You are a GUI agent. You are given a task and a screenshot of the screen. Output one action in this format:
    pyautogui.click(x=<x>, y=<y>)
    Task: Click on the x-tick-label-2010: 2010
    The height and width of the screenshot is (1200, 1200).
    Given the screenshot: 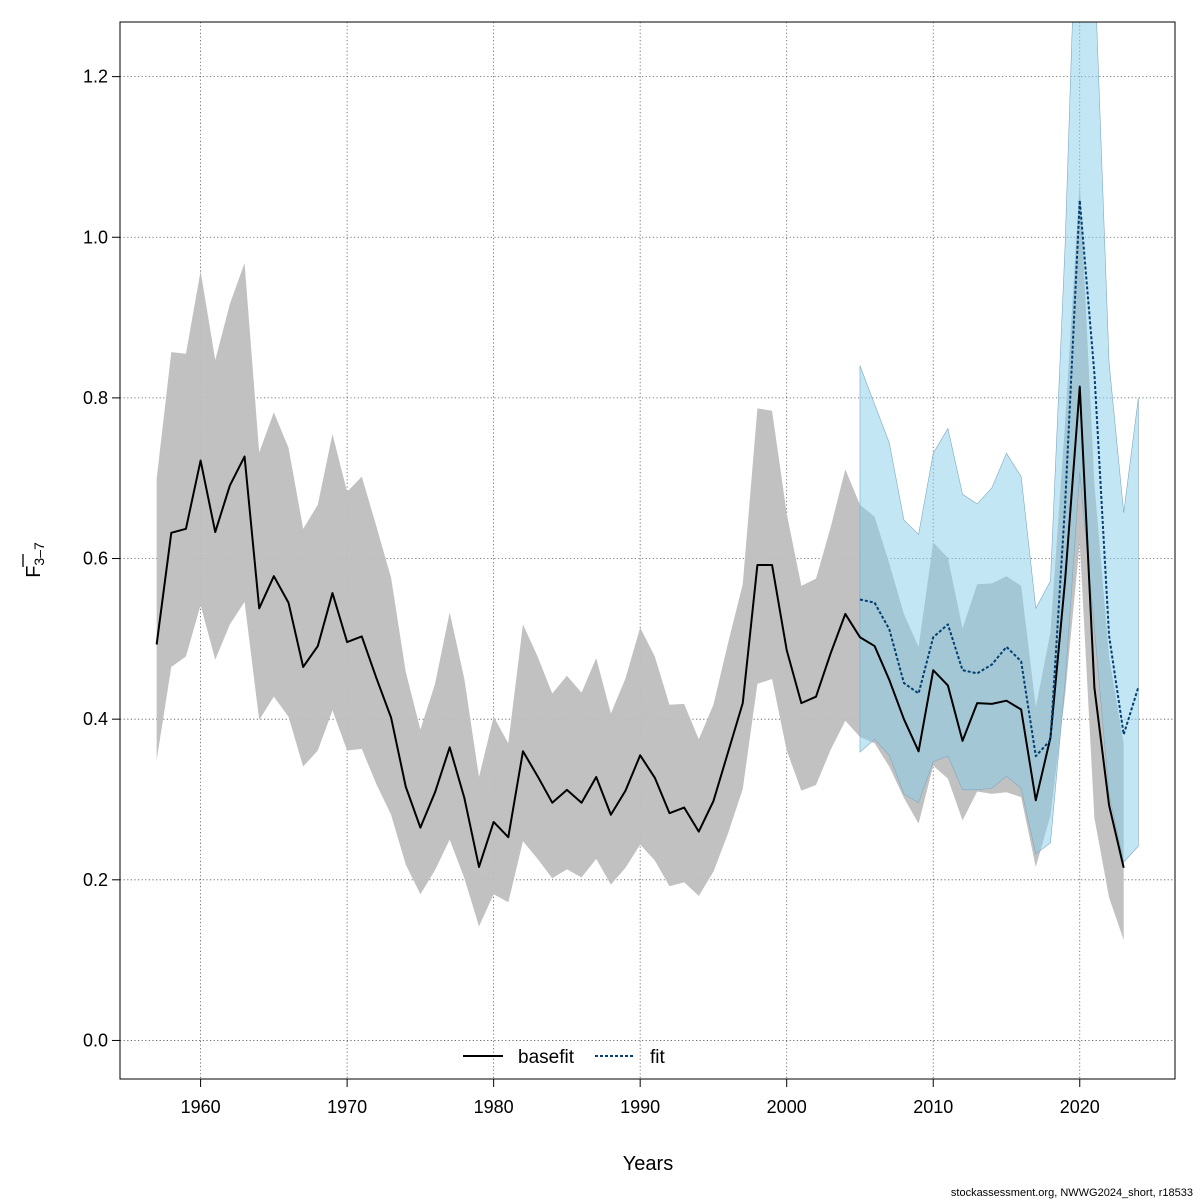 What is the action you would take?
    pyautogui.click(x=933, y=1107)
    